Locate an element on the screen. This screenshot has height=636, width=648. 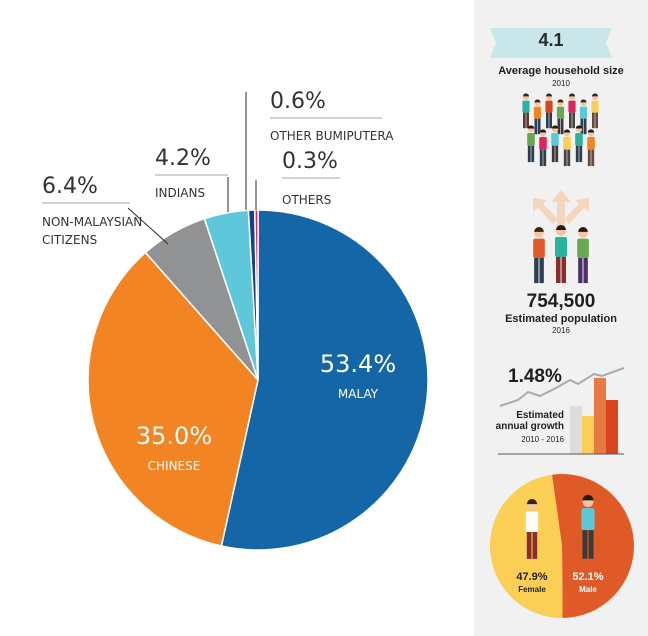
female-percent: 47.9% is located at coordinates (531, 577).